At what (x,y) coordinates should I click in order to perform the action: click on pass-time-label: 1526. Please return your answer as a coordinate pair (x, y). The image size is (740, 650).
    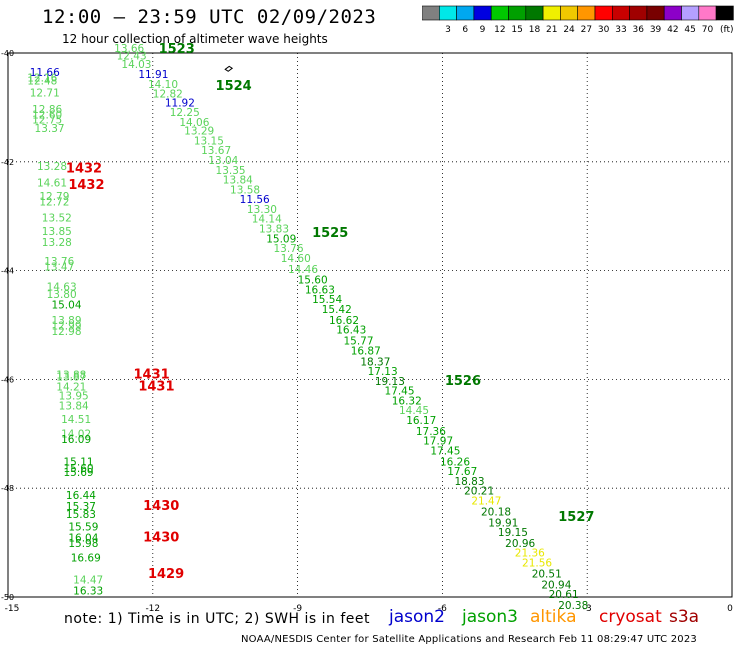
    Looking at the image, I should click on (463, 381).